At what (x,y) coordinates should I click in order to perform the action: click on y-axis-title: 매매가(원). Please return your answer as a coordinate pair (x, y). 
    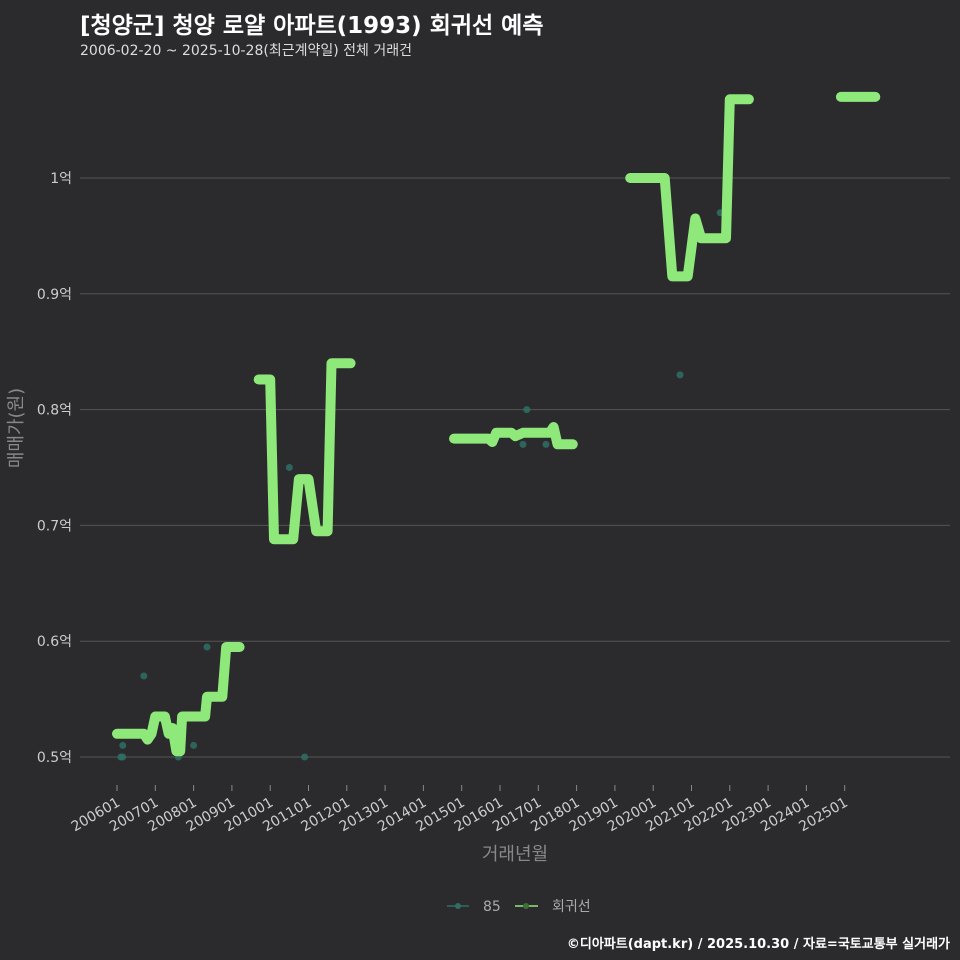
    Looking at the image, I should click on (16, 428).